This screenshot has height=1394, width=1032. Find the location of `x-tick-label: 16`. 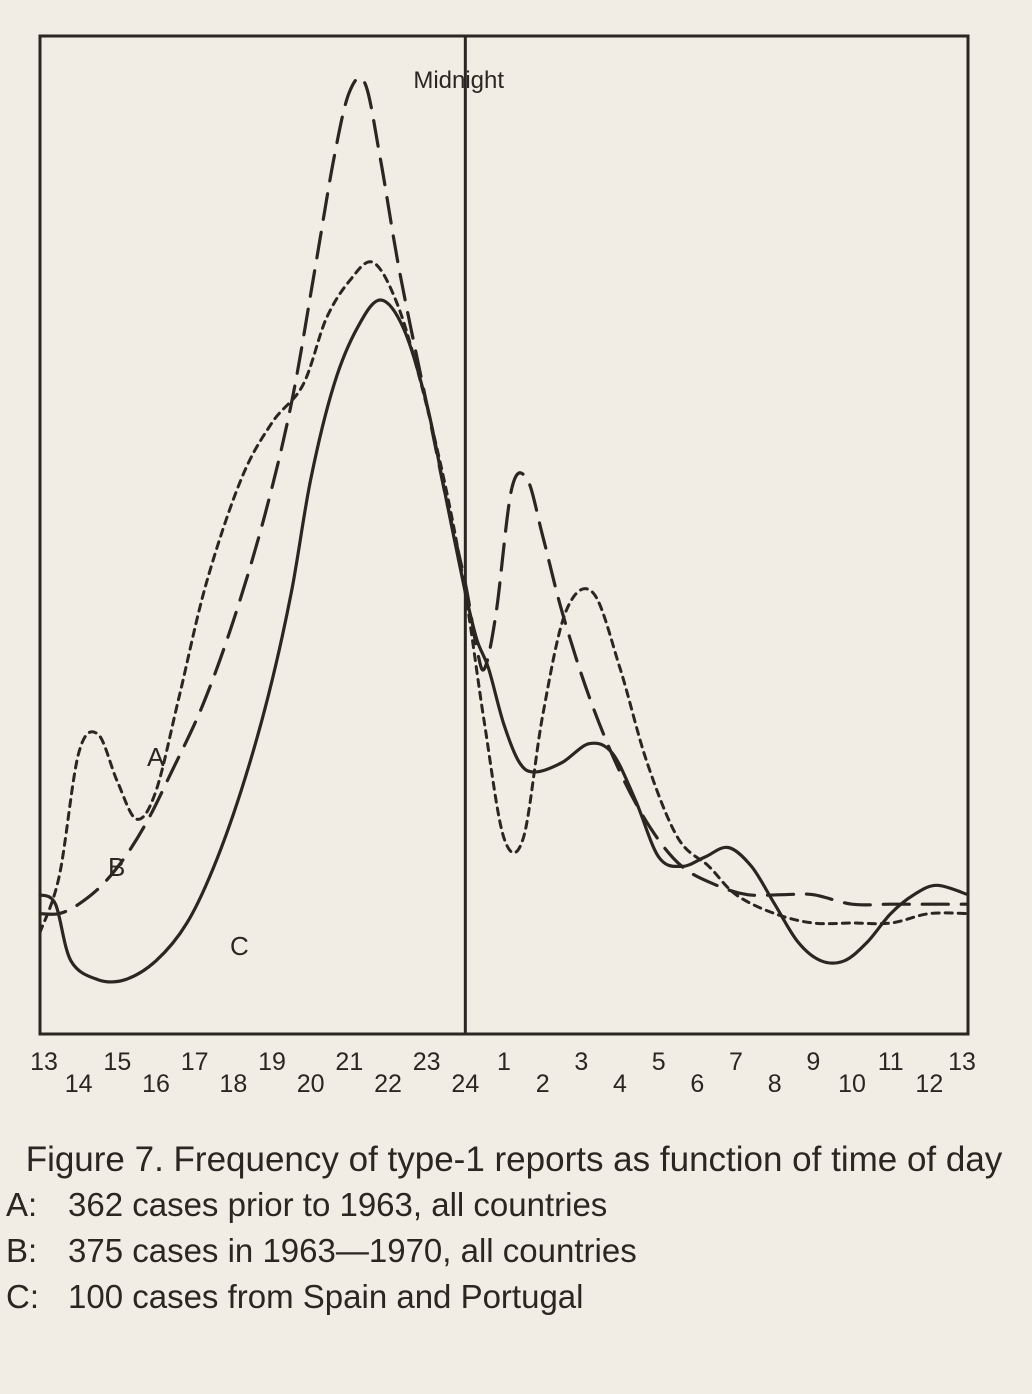

x-tick-label: 16 is located at coordinates (156, 1084).